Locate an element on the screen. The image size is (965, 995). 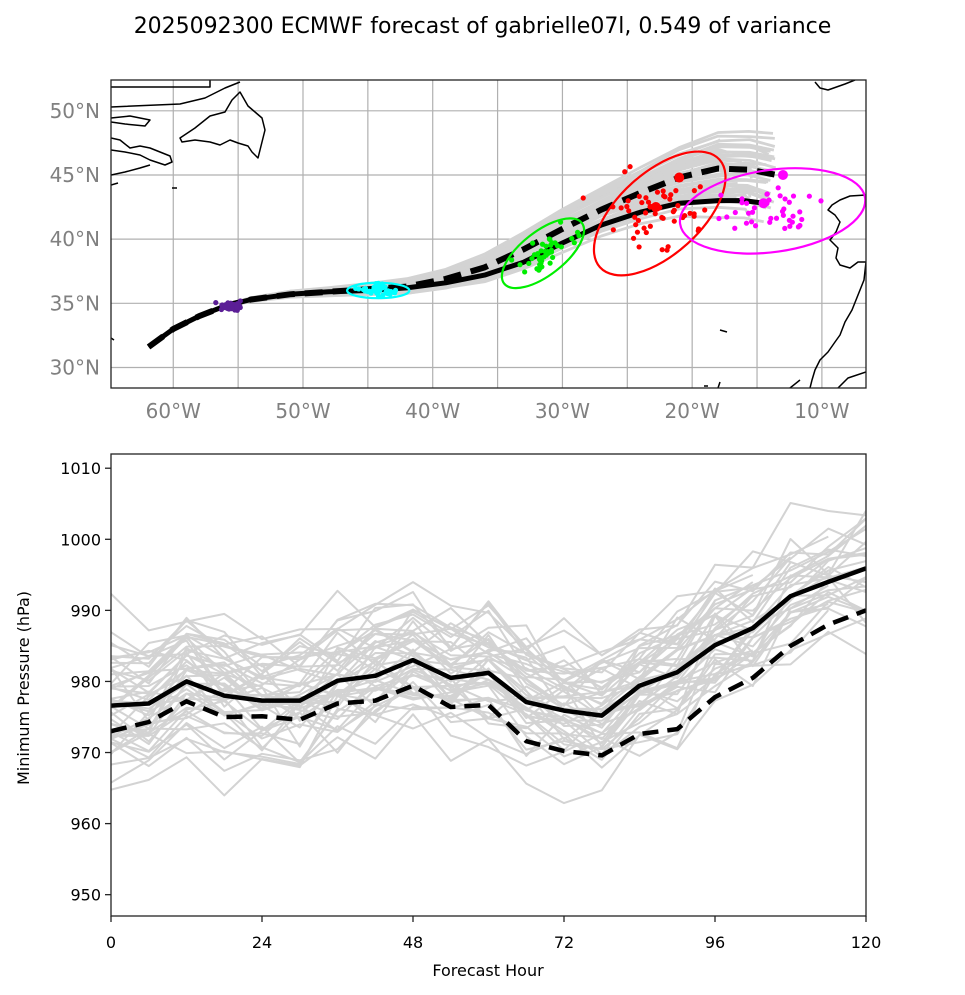
y-axis-ticks: 950 960 970 980 990 1000 1010 is located at coordinates (85, 682).